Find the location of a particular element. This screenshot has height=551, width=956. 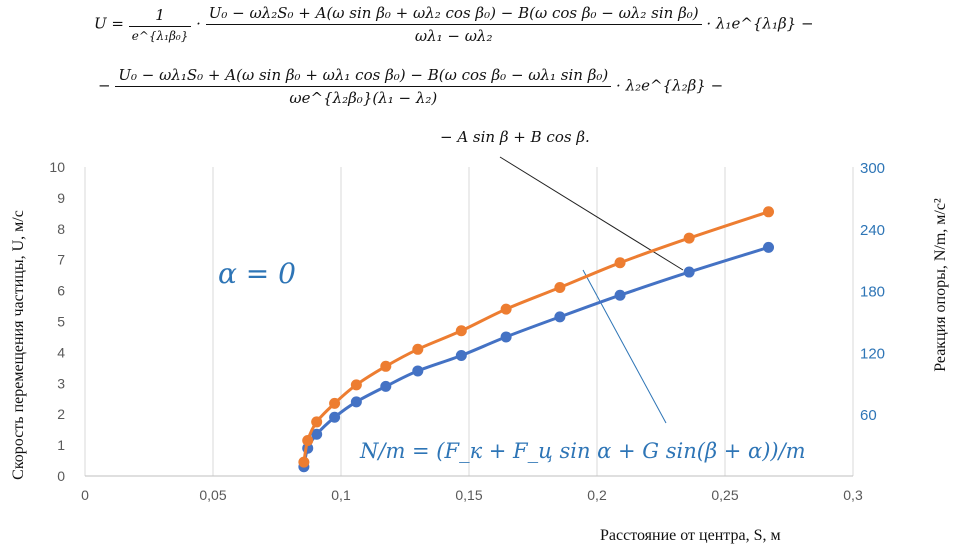

formula-fraction-1: 1 e^{λ₁β₀} is located at coordinates (160, 24).